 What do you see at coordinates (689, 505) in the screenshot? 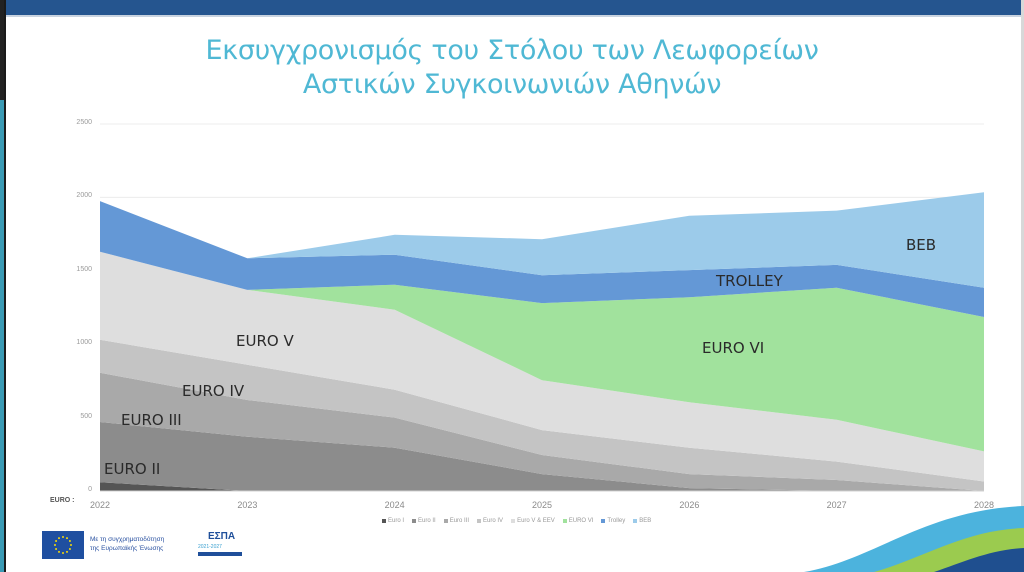
I see `x-tick-label: 2026` at bounding box center [689, 505].